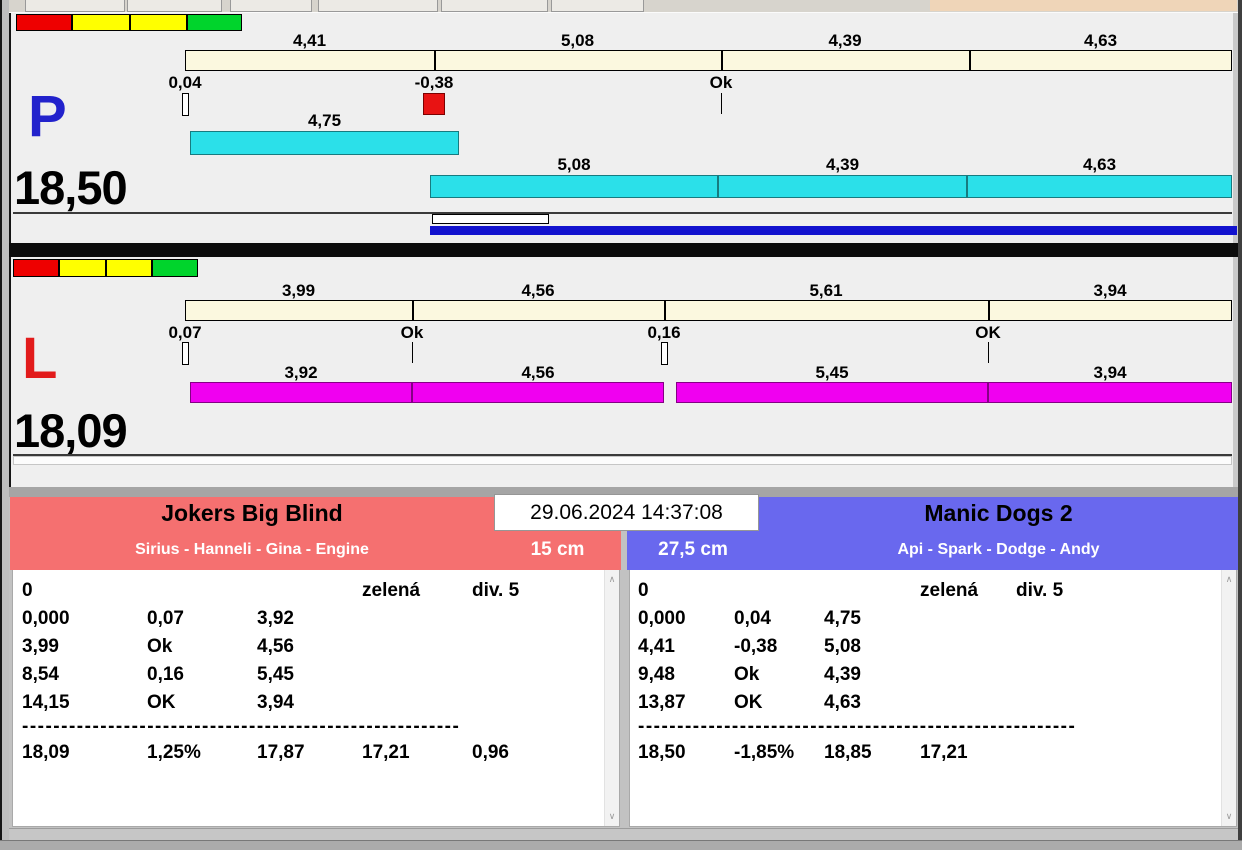 Image resolution: width=1242 pixels, height=850 pixels. I want to click on table-cell: 3,99, so click(40, 646).